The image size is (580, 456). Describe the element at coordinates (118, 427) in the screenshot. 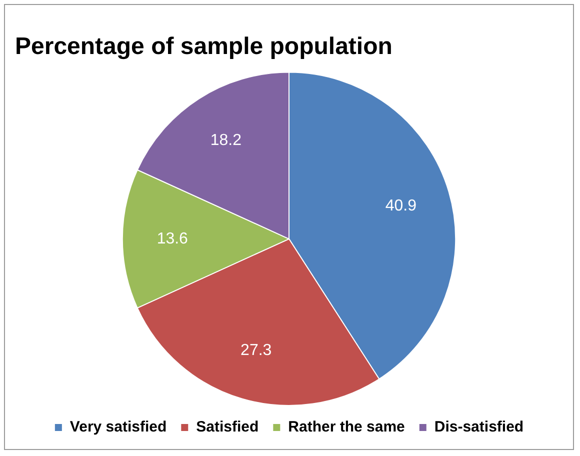

I see `legend-label: Very satisfied` at that location.